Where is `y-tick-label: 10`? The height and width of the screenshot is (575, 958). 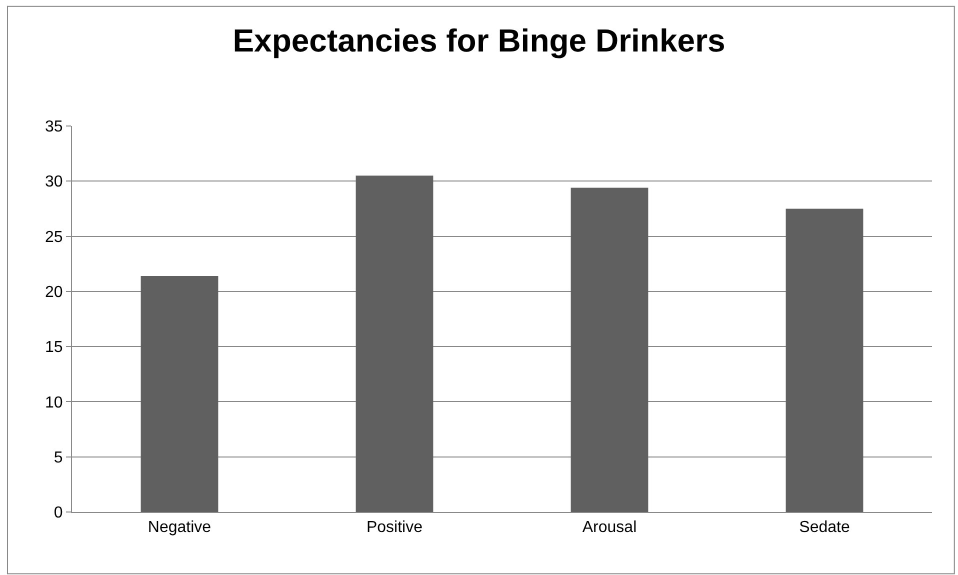 y-tick-label: 10 is located at coordinates (54, 403).